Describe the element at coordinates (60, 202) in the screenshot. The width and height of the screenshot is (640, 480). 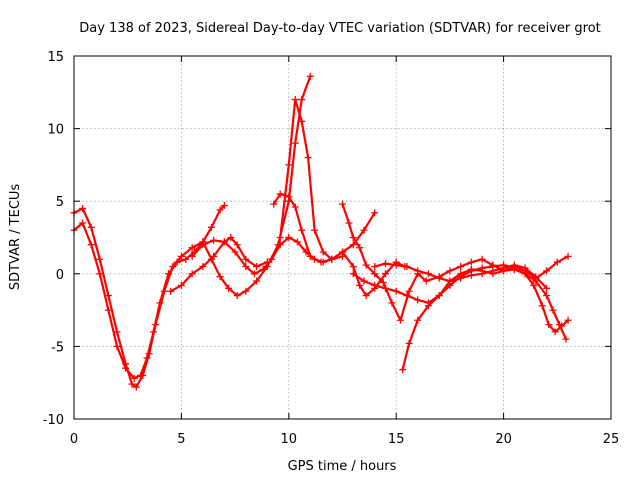
I see `y-tick-label: 5` at that location.